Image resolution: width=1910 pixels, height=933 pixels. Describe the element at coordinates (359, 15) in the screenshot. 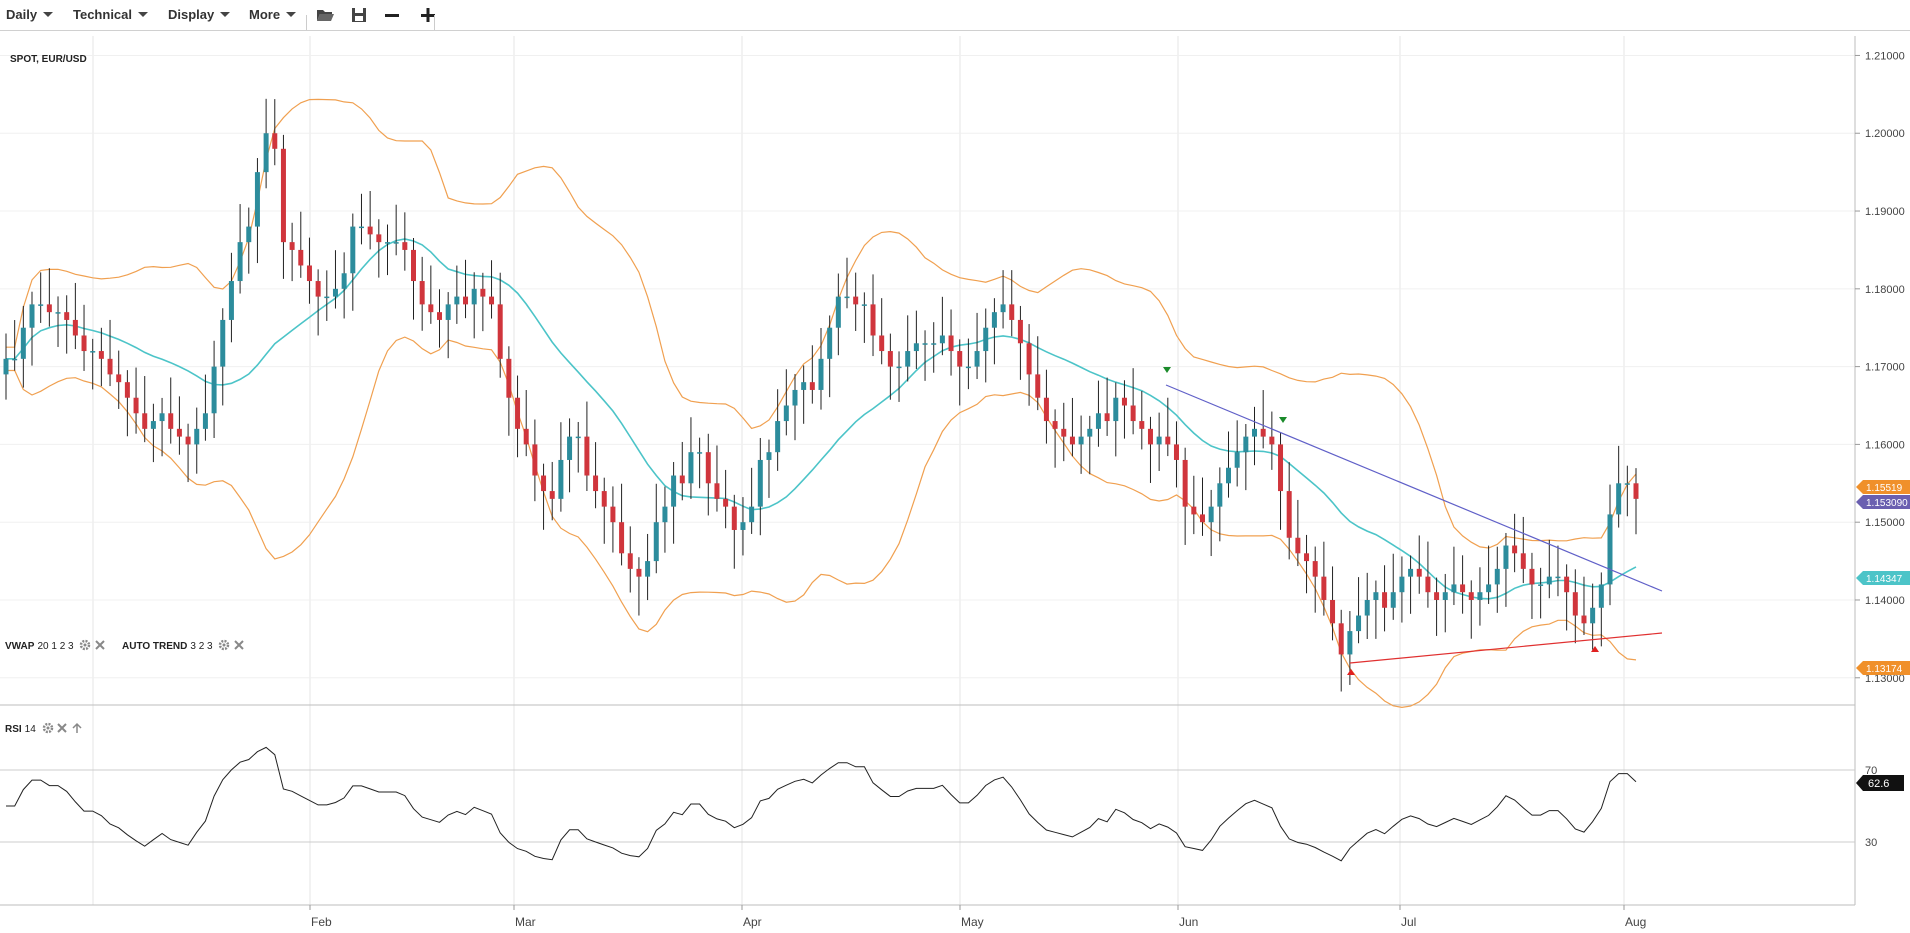

I see `save-icon` at that location.